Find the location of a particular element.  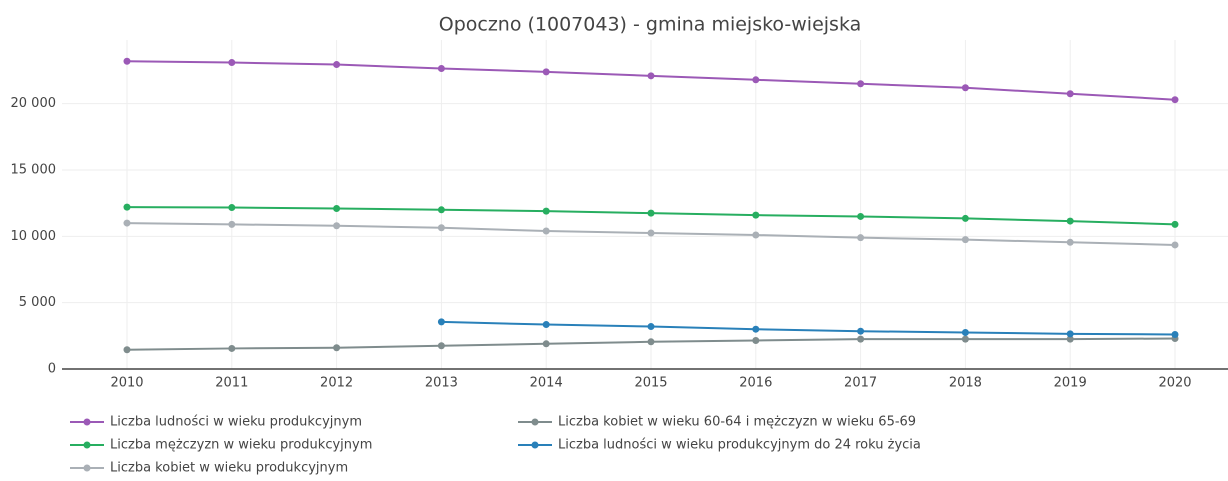

x-tick-label: 2013 is located at coordinates (441, 383).